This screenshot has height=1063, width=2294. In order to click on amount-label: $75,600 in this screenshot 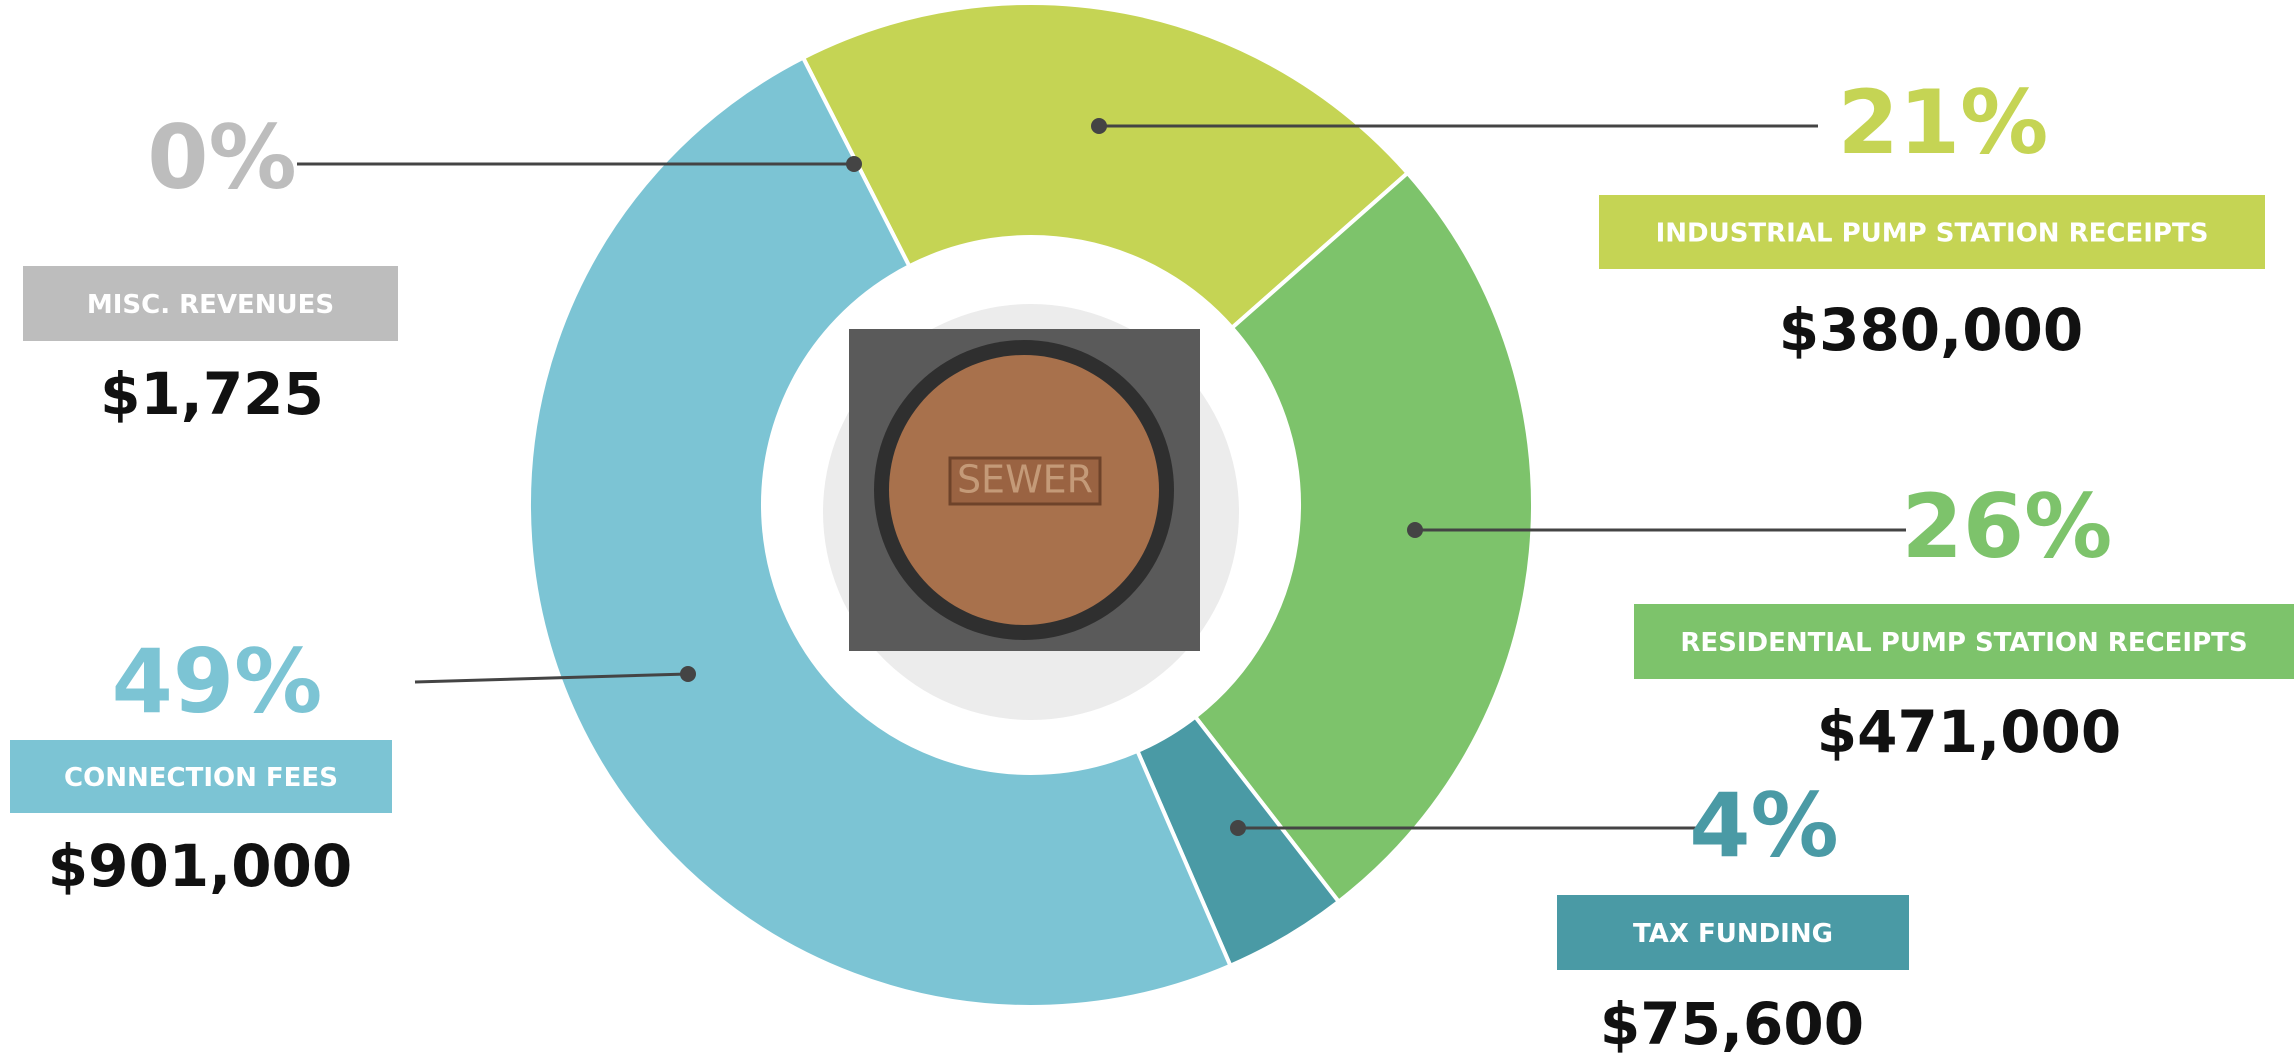, I will do `click(1732, 1024)`.